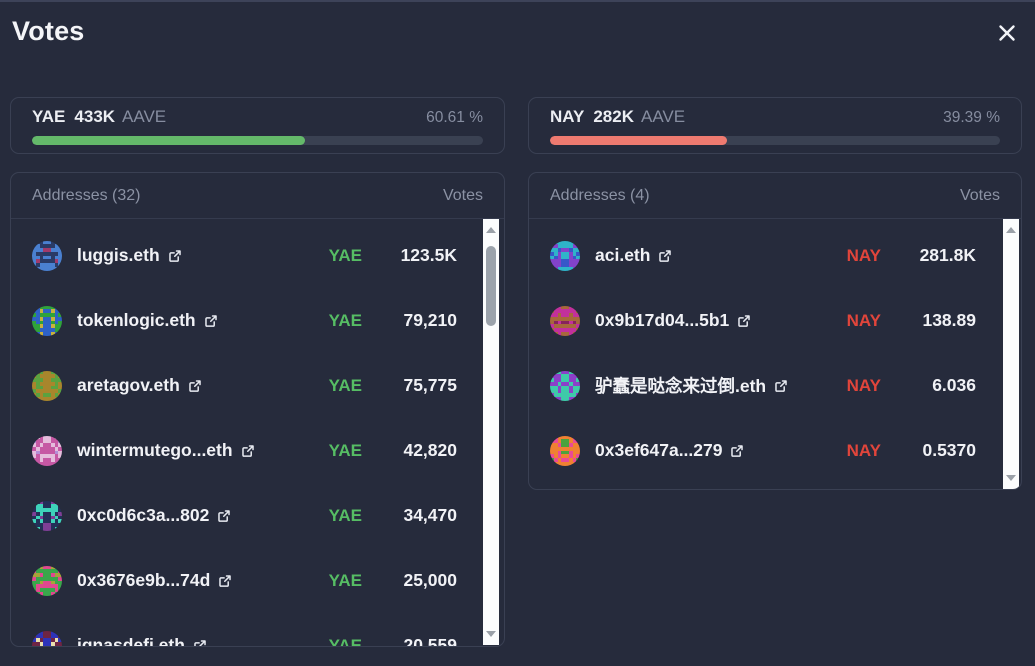 This screenshot has height=666, width=1035. What do you see at coordinates (430, 320) in the screenshot?
I see `vote-amount: 79,210` at bounding box center [430, 320].